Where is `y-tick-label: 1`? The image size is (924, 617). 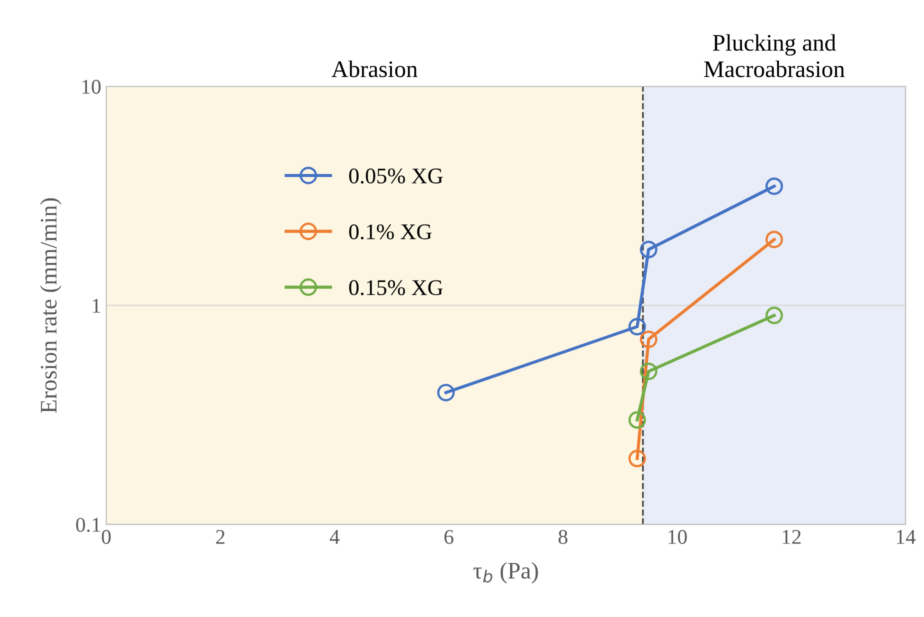
y-tick-label: 1 is located at coordinates (96, 305).